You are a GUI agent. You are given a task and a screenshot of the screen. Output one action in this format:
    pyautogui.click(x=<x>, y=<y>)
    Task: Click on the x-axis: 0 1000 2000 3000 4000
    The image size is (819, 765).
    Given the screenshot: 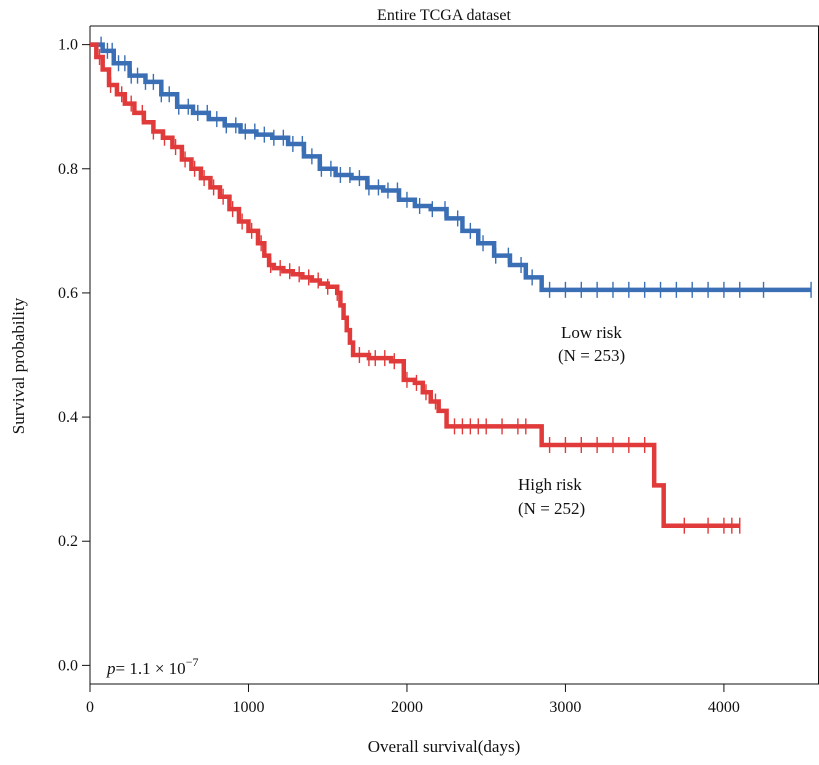 What is the action you would take?
    pyautogui.click(x=413, y=700)
    